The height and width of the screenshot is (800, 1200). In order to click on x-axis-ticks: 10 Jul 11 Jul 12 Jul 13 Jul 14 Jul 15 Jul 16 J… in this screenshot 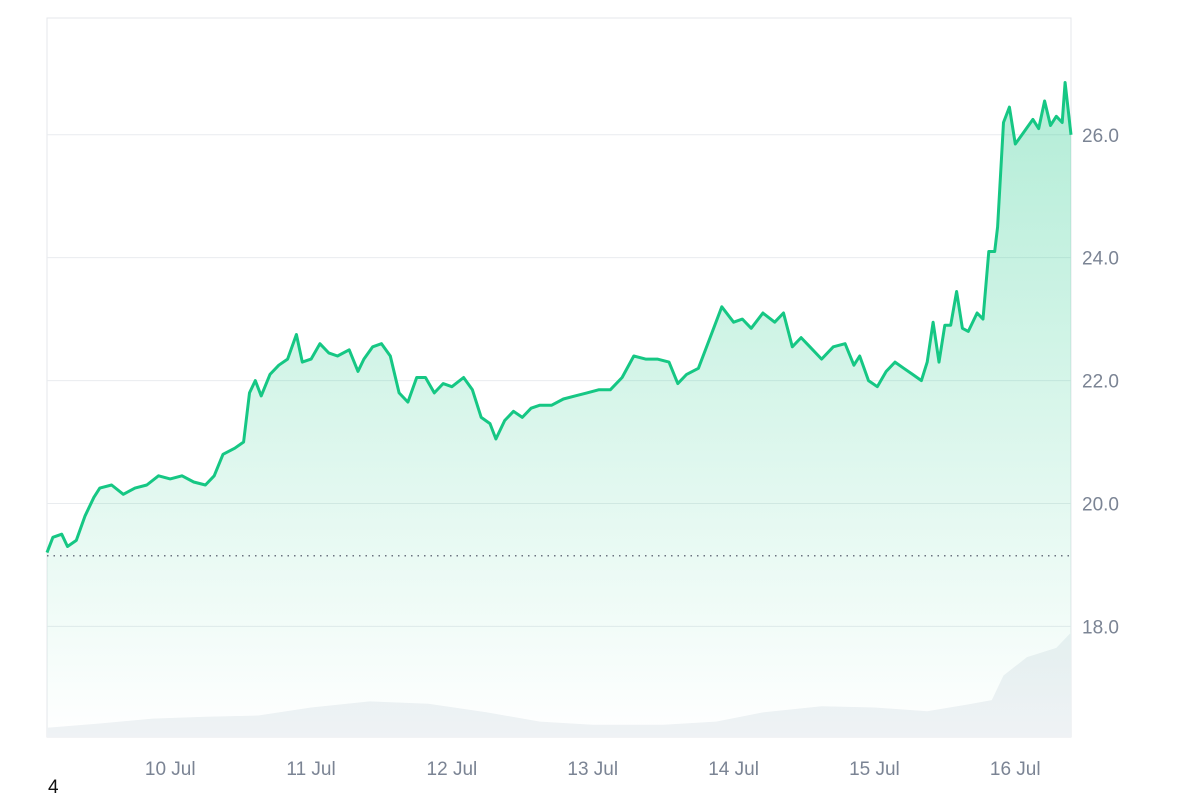, I will do `click(593, 769)`.